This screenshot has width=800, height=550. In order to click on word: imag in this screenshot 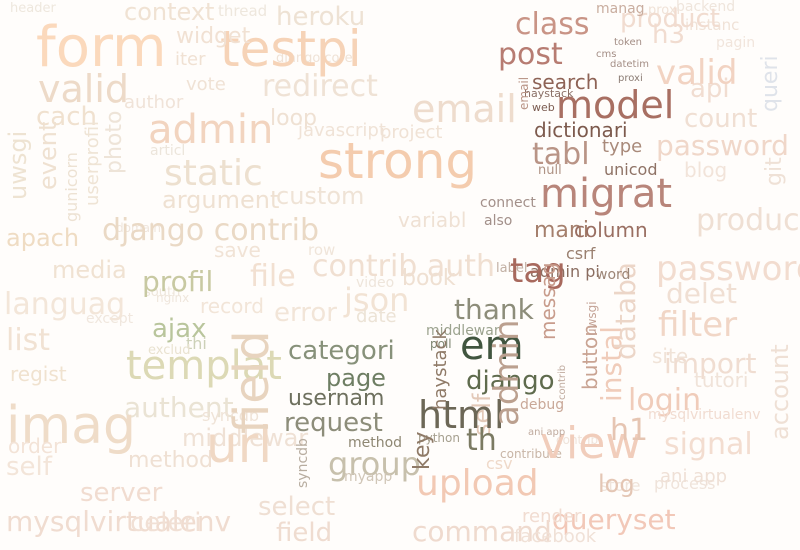, I will do `click(71, 426)`.